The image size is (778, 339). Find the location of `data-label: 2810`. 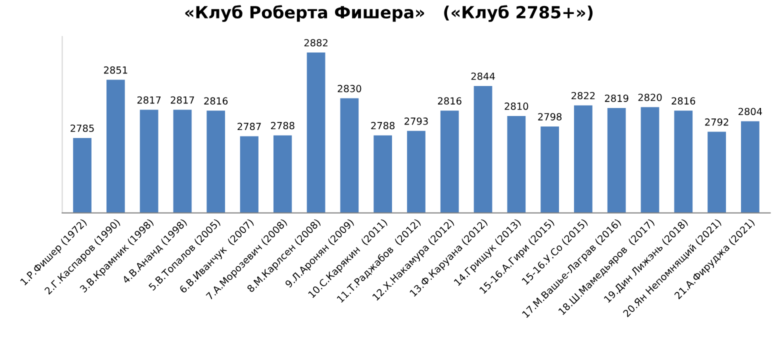

data-label: 2810 is located at coordinates (516, 106).